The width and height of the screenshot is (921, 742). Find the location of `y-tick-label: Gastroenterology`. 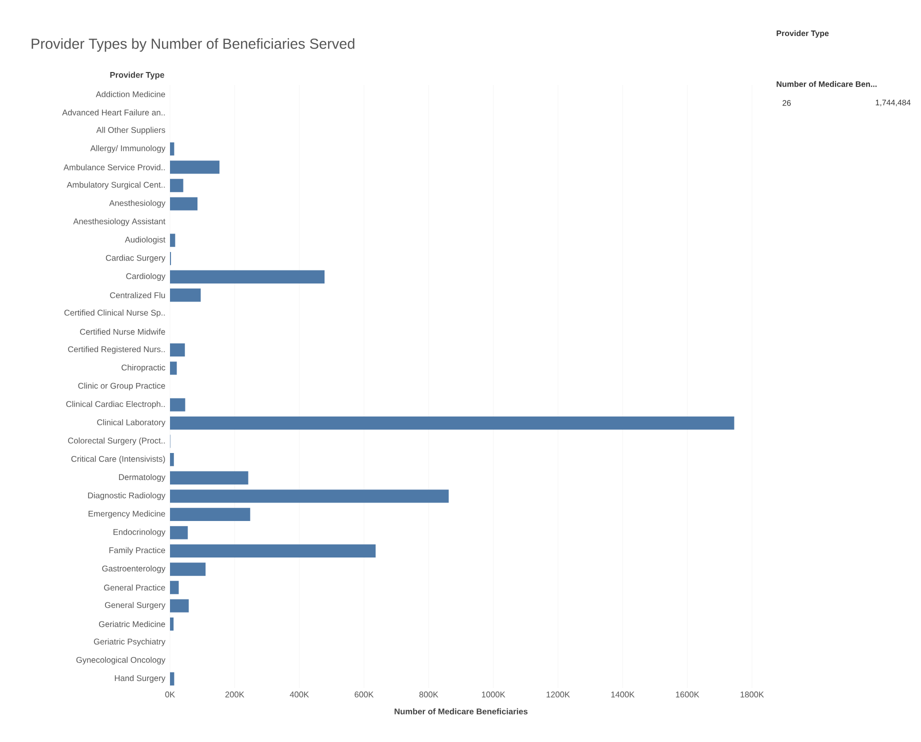

y-tick-label: Gastroenterology is located at coordinates (134, 569).